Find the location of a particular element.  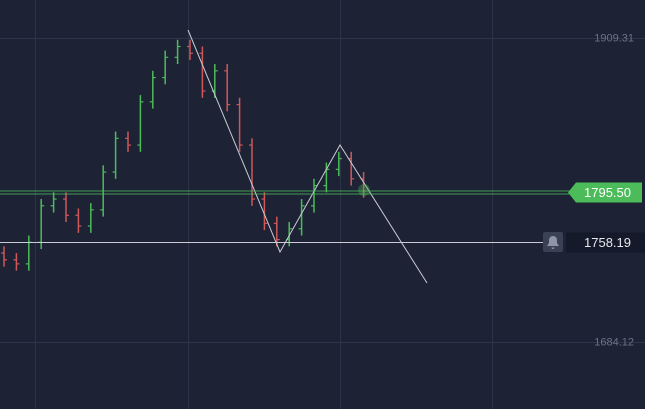

current-price-tag is located at coordinates (605, 192).